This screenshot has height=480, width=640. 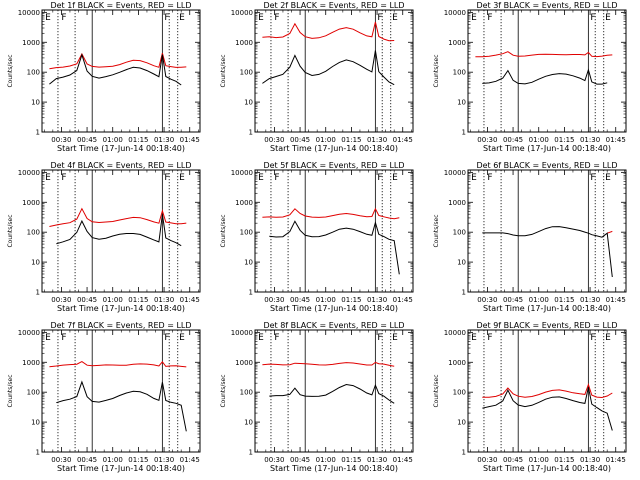 What do you see at coordinates (546, 165) in the screenshot?
I see `panel-title: Det 6f BLACK = Events, RED = LLD` at bounding box center [546, 165].